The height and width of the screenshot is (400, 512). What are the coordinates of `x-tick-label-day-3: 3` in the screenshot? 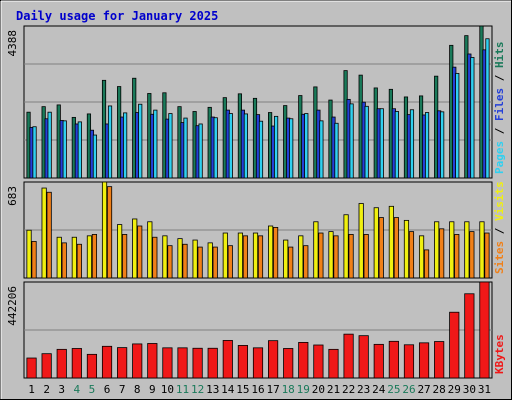 It's located at (61, 389).